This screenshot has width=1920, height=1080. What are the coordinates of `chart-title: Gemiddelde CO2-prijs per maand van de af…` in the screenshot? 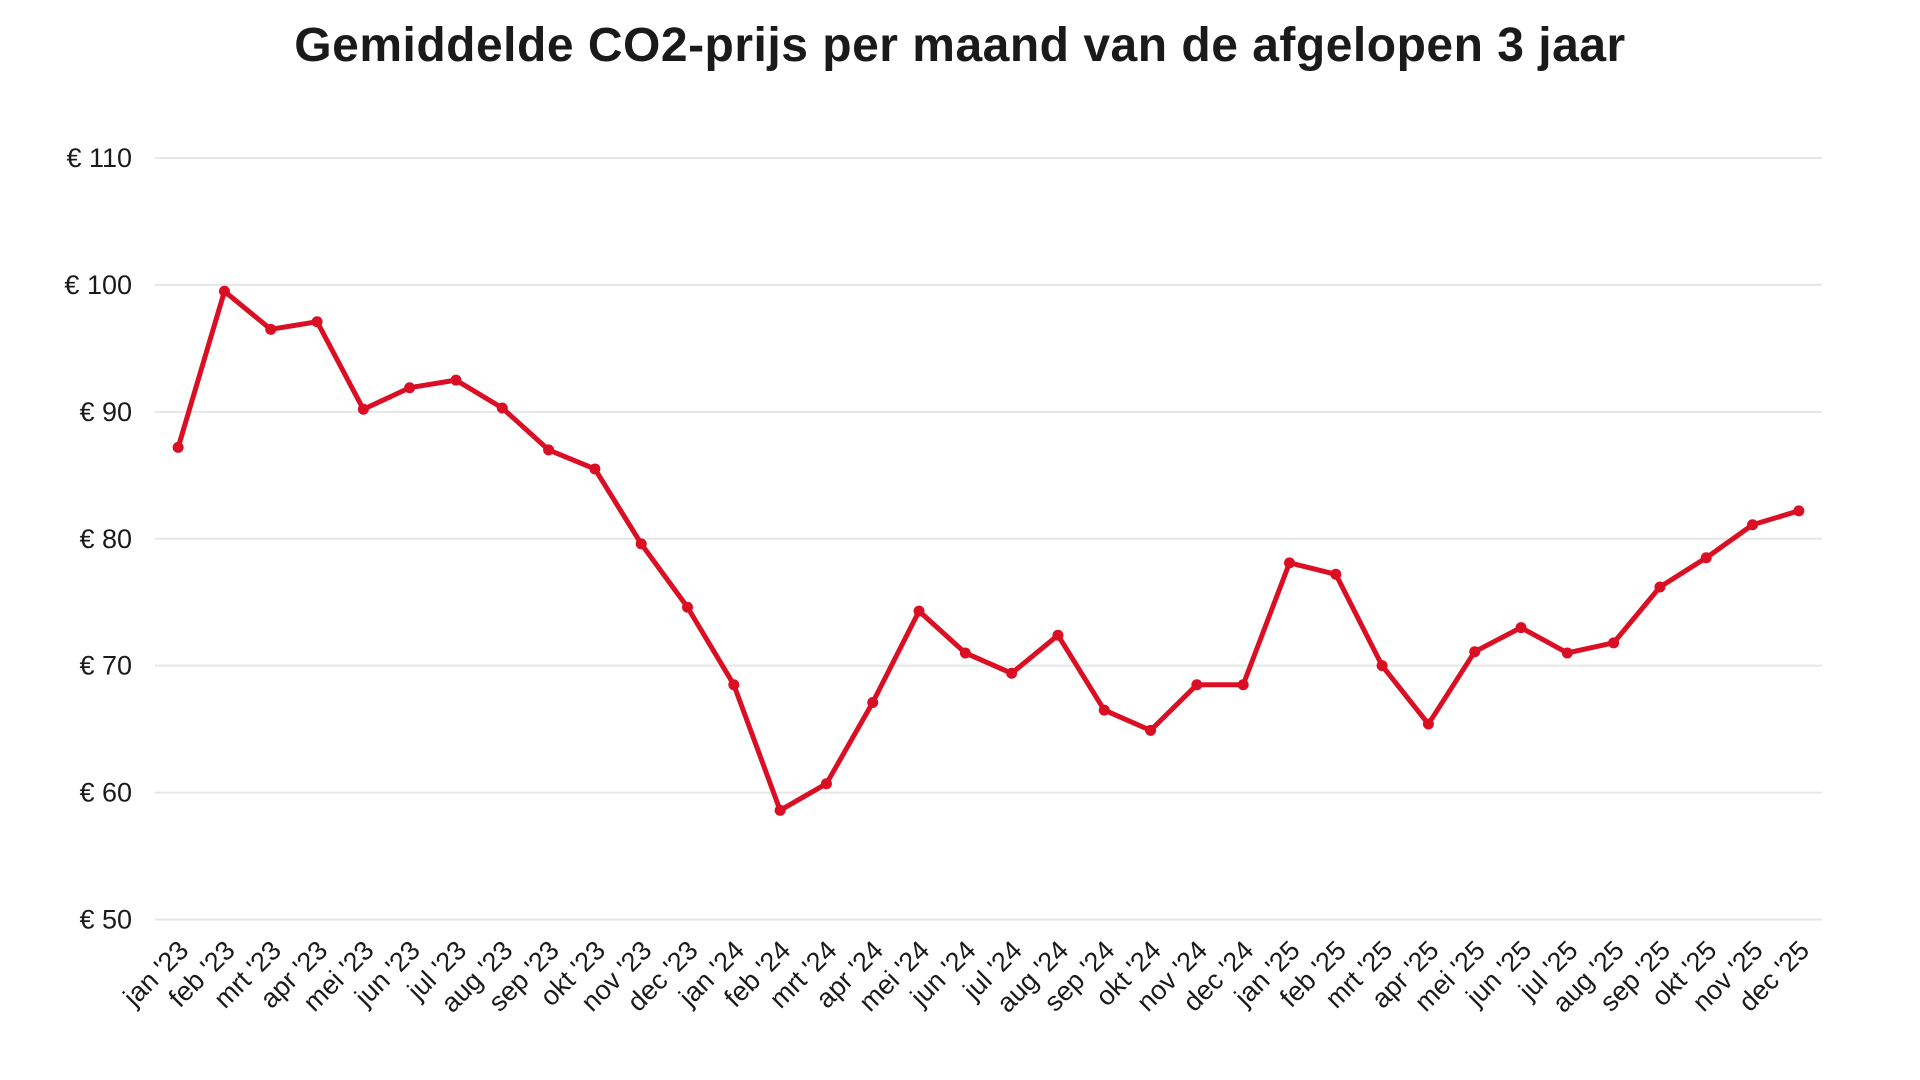 It's located at (960, 45).